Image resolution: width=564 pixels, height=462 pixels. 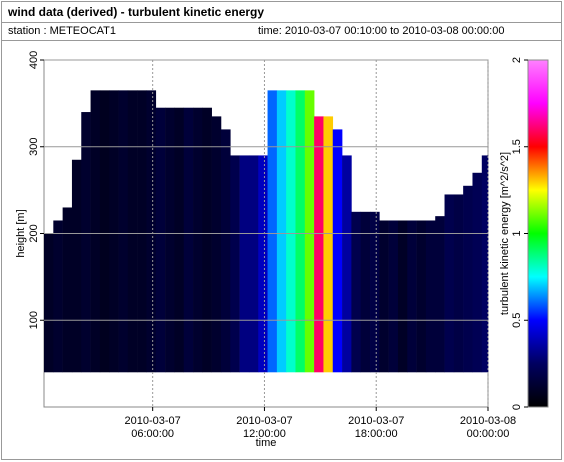 I want to click on station: station : METEOCAT1, so click(x=62, y=31).